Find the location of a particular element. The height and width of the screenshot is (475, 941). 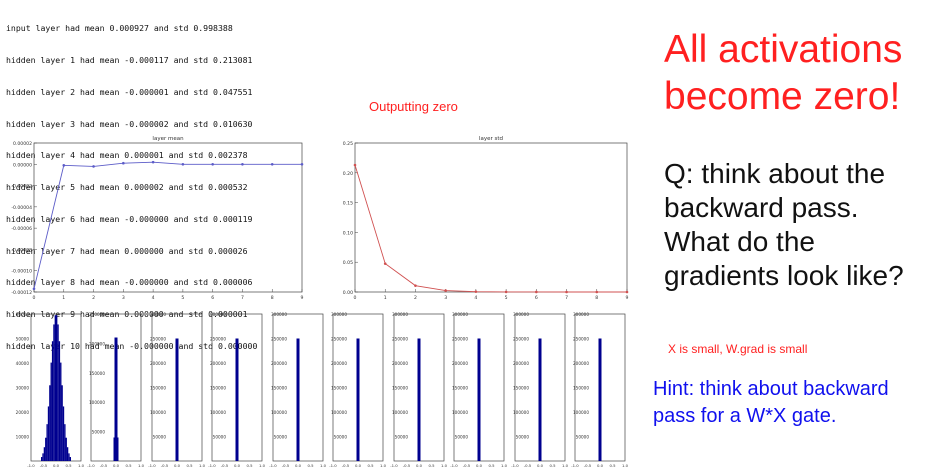

plot-frame is located at coordinates (168, 217).